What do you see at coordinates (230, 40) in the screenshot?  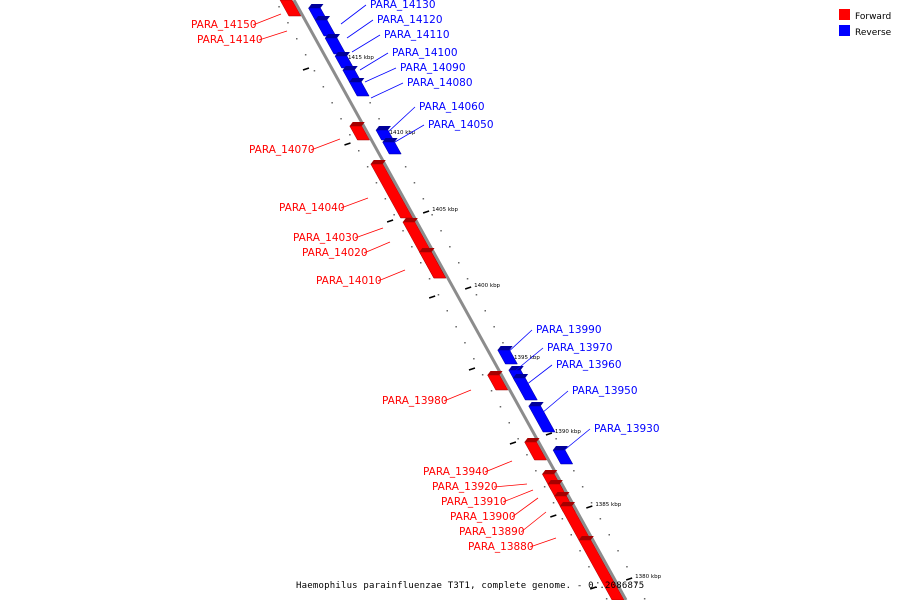 I see `gene-label: PARA_14140` at bounding box center [230, 40].